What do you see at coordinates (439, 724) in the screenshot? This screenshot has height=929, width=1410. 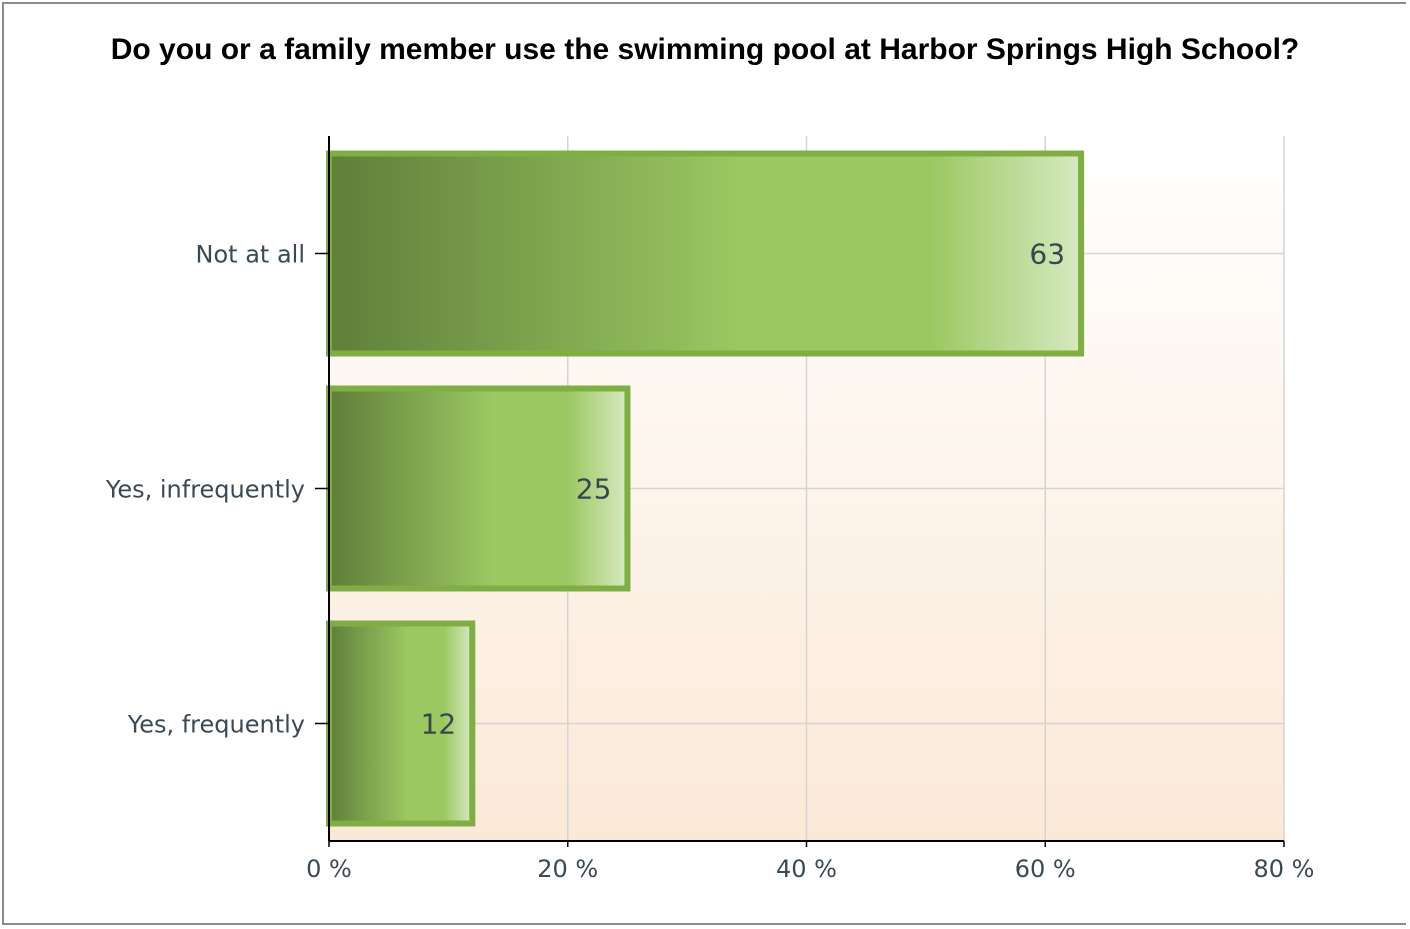 I see `data-label: 12` at bounding box center [439, 724].